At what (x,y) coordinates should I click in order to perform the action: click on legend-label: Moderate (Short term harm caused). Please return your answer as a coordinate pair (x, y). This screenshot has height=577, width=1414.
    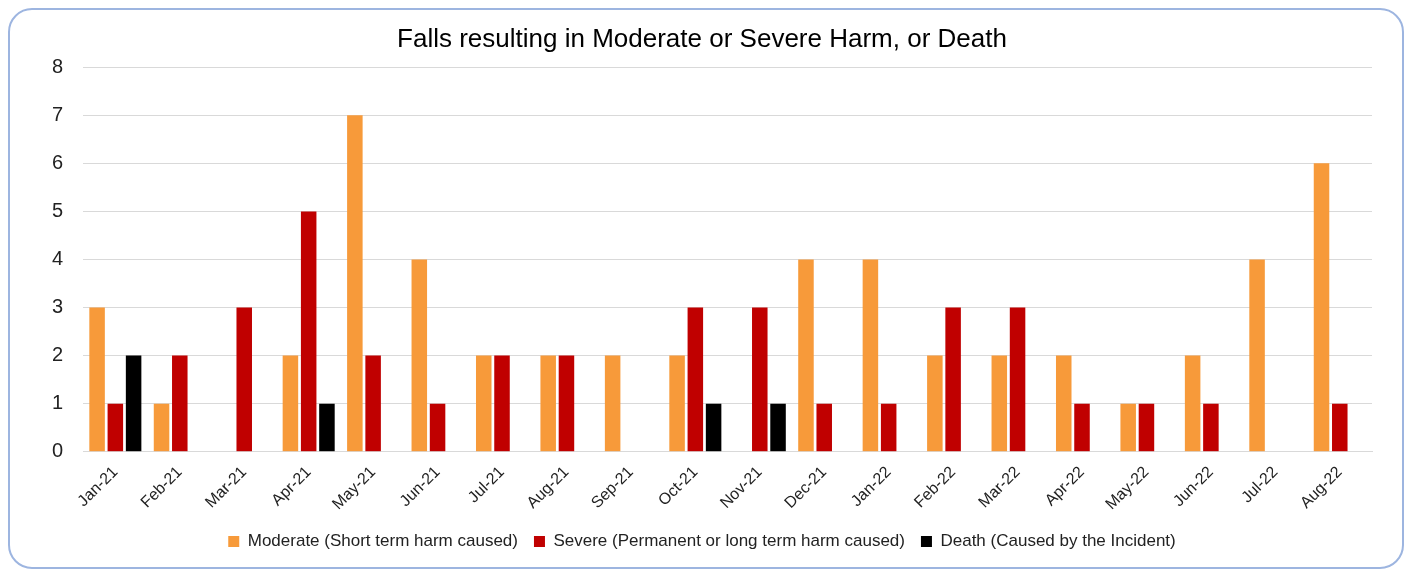
    Looking at the image, I should click on (382, 541).